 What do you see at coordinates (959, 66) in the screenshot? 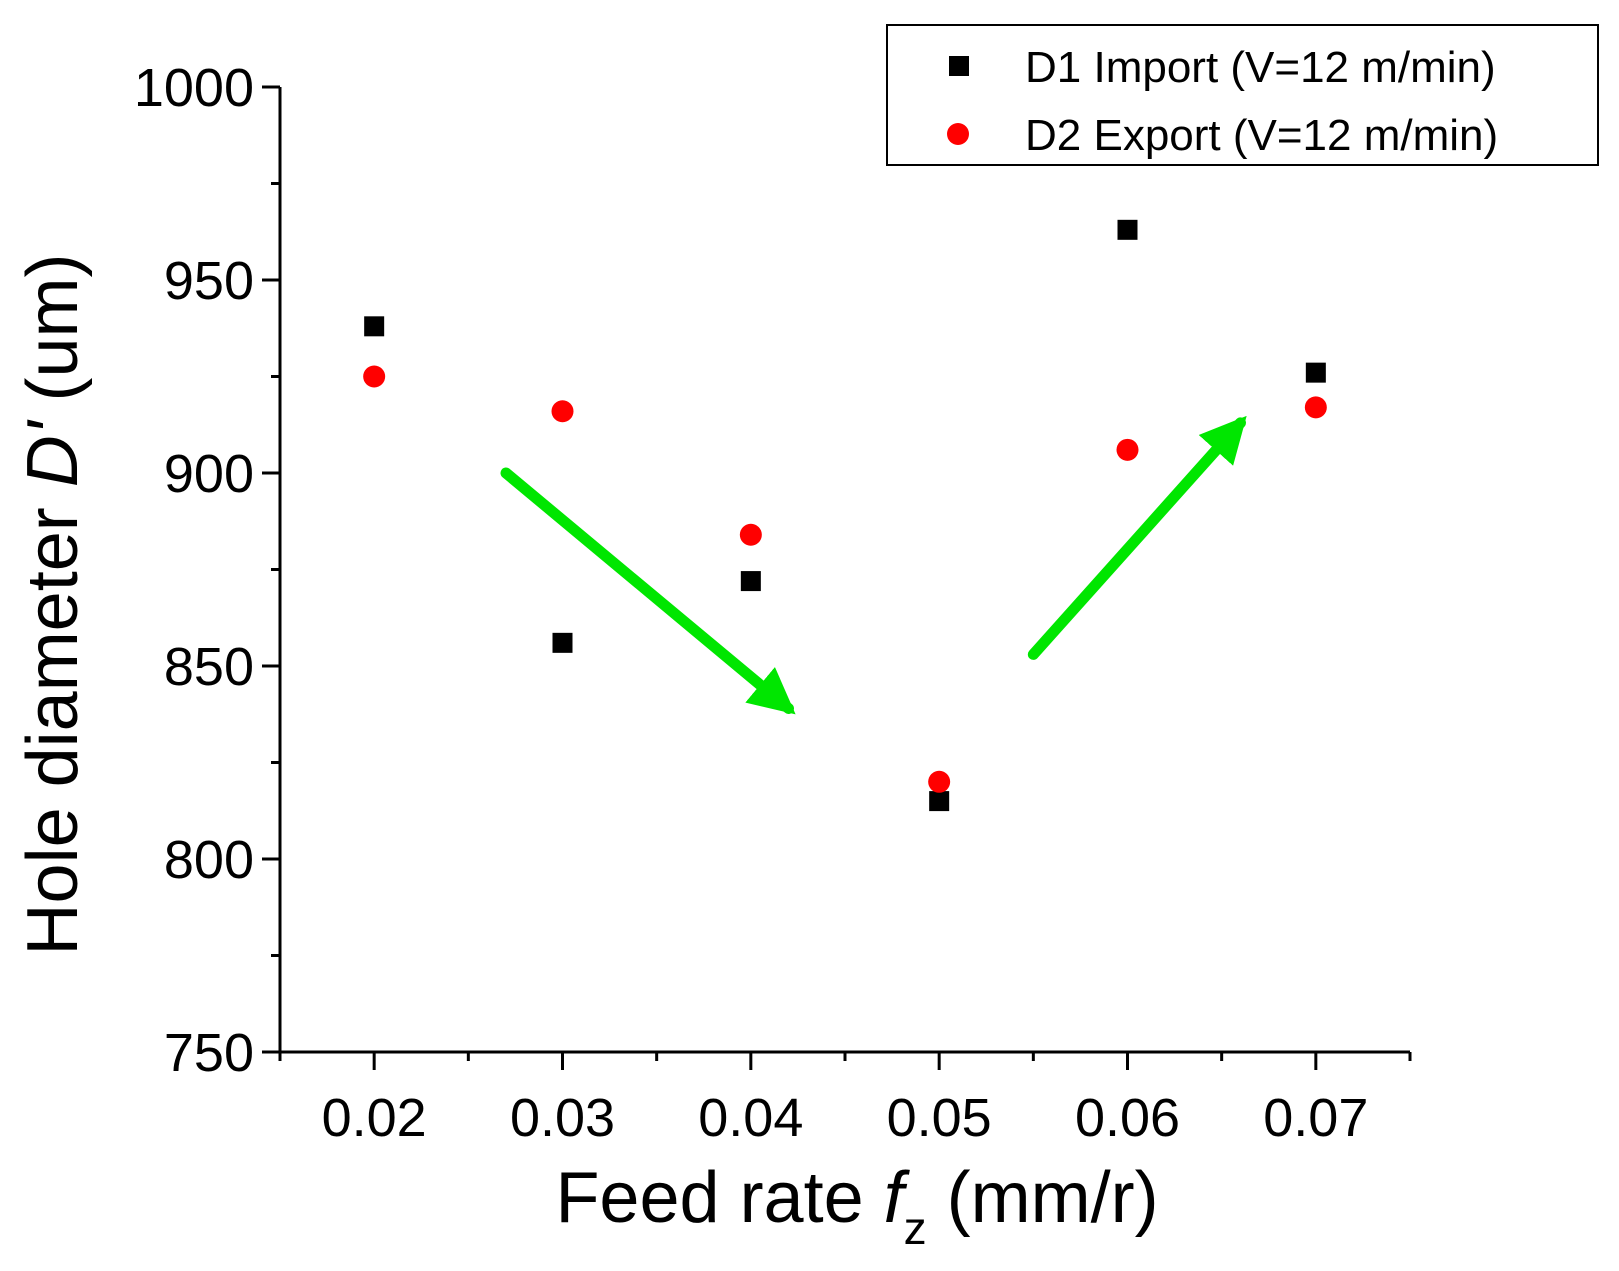
I see `legend-marker-d1` at bounding box center [959, 66].